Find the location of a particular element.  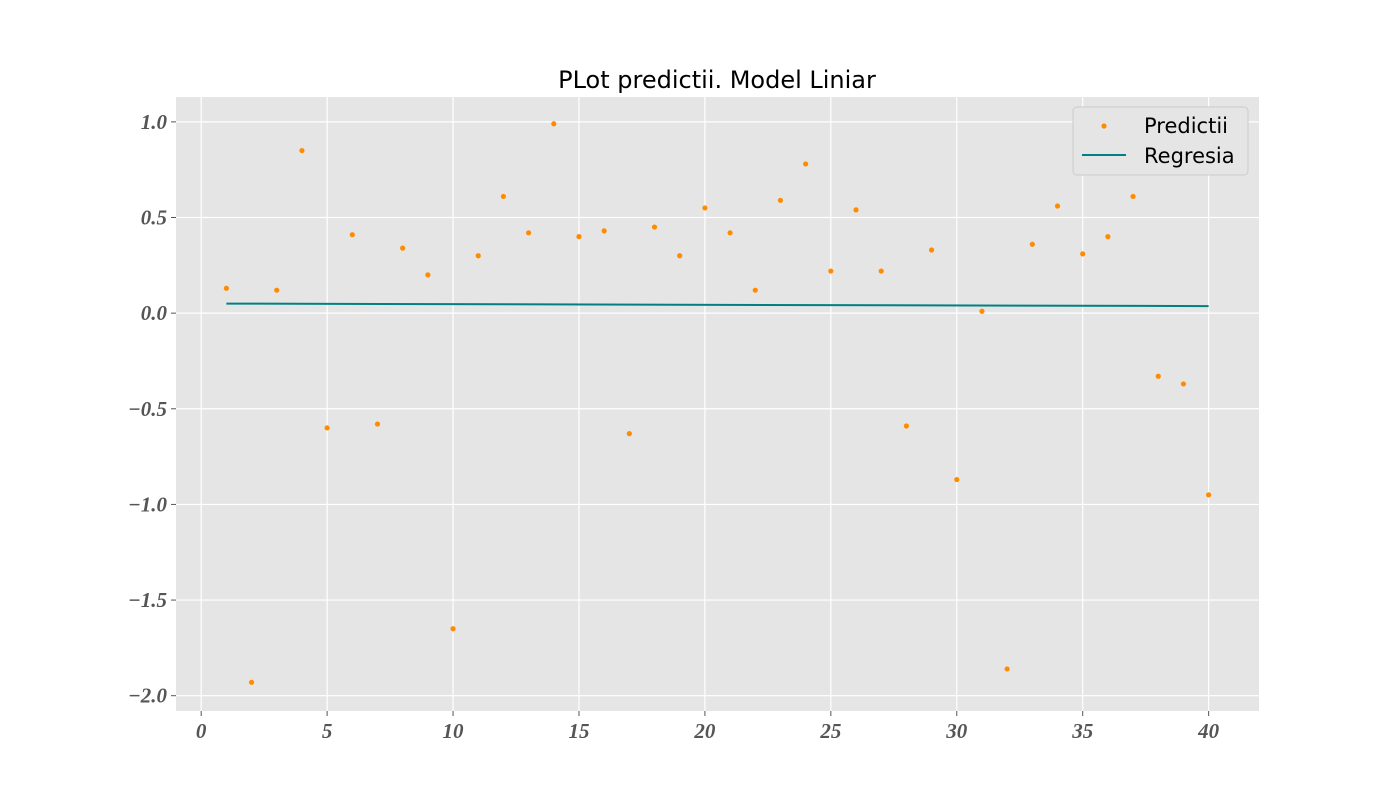

x-tick-label: 10 is located at coordinates (454, 731).